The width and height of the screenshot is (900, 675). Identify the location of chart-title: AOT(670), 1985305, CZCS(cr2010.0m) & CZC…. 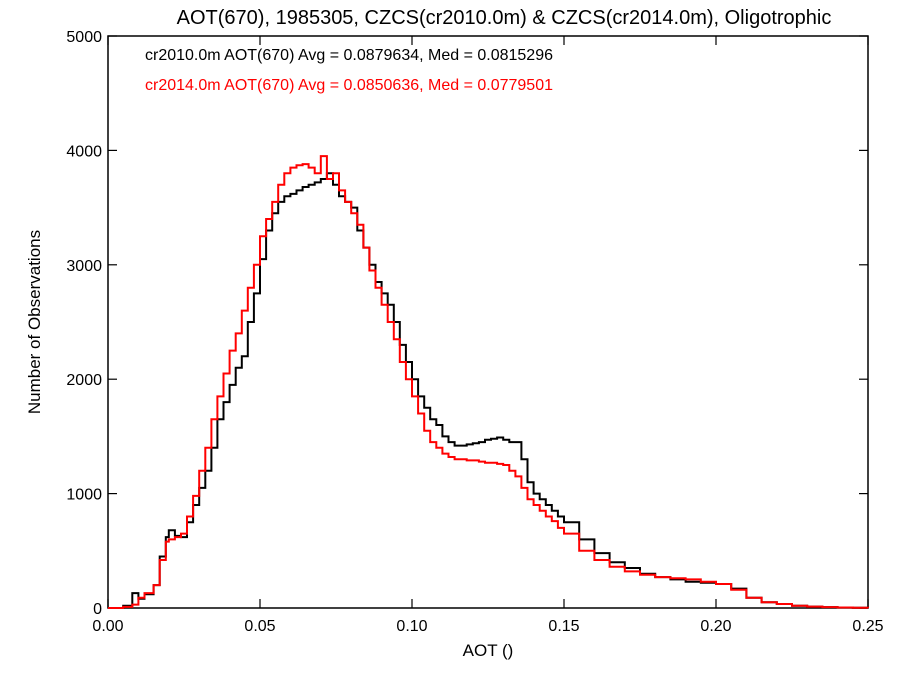
(504, 18).